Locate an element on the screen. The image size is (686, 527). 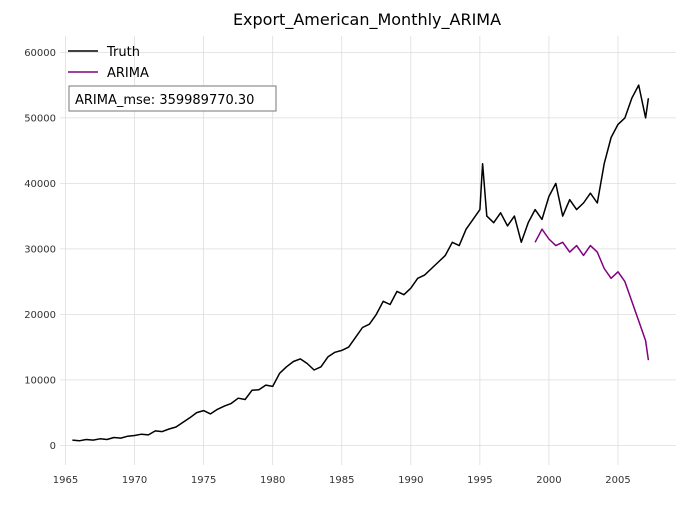
x-tick-label: 1980 is located at coordinates (272, 480).